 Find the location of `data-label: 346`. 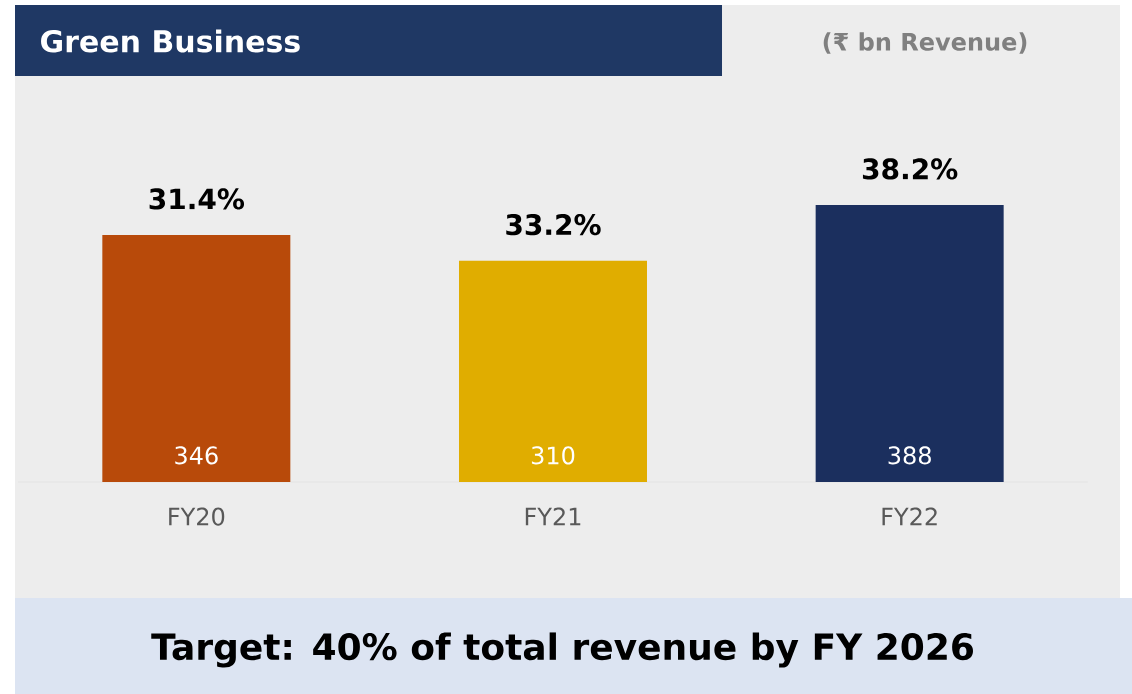

data-label: 346 is located at coordinates (196, 455).